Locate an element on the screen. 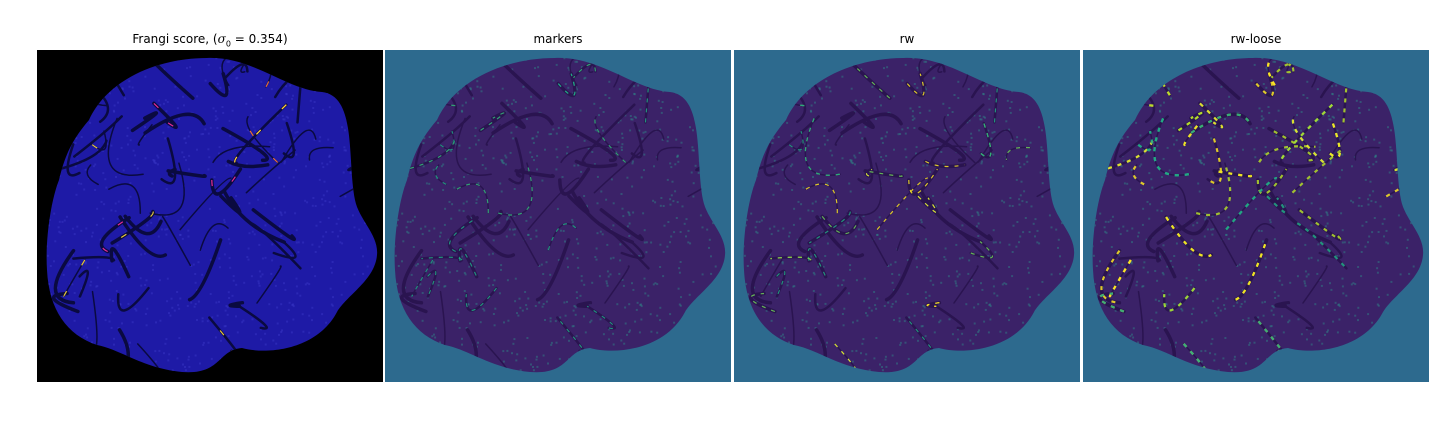  sigma-subscript: 0 is located at coordinates (228, 44).